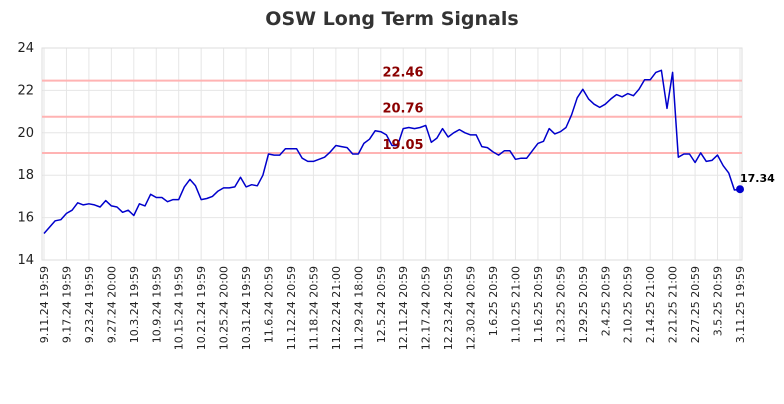 This screenshot has width=784, height=404. I want to click on x-tick-label: 3.11.25 19:59, so click(740, 304).